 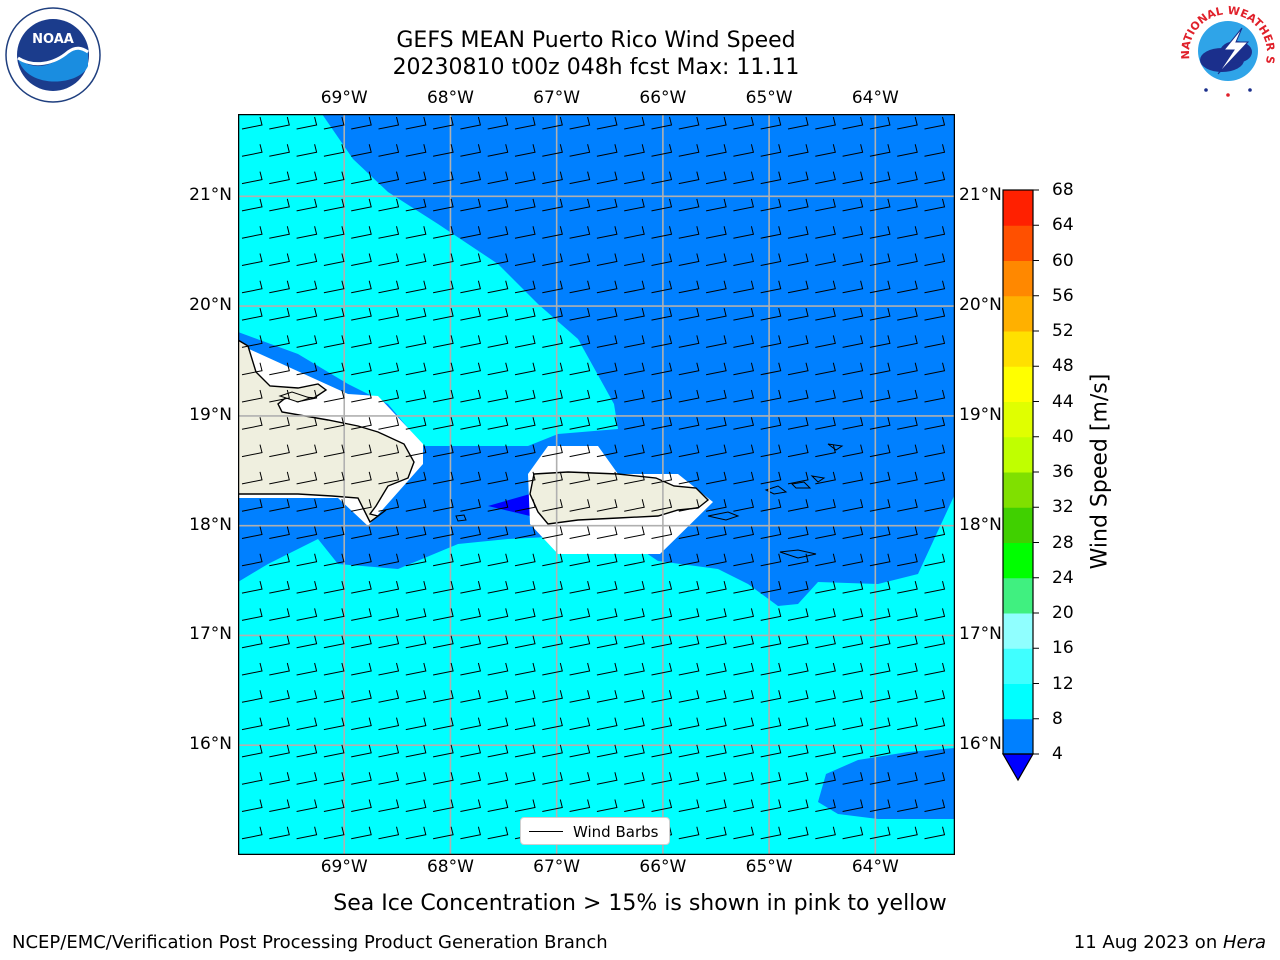 What do you see at coordinates (1063, 436) in the screenshot?
I see `colorbar-tick-label: 40` at bounding box center [1063, 436].